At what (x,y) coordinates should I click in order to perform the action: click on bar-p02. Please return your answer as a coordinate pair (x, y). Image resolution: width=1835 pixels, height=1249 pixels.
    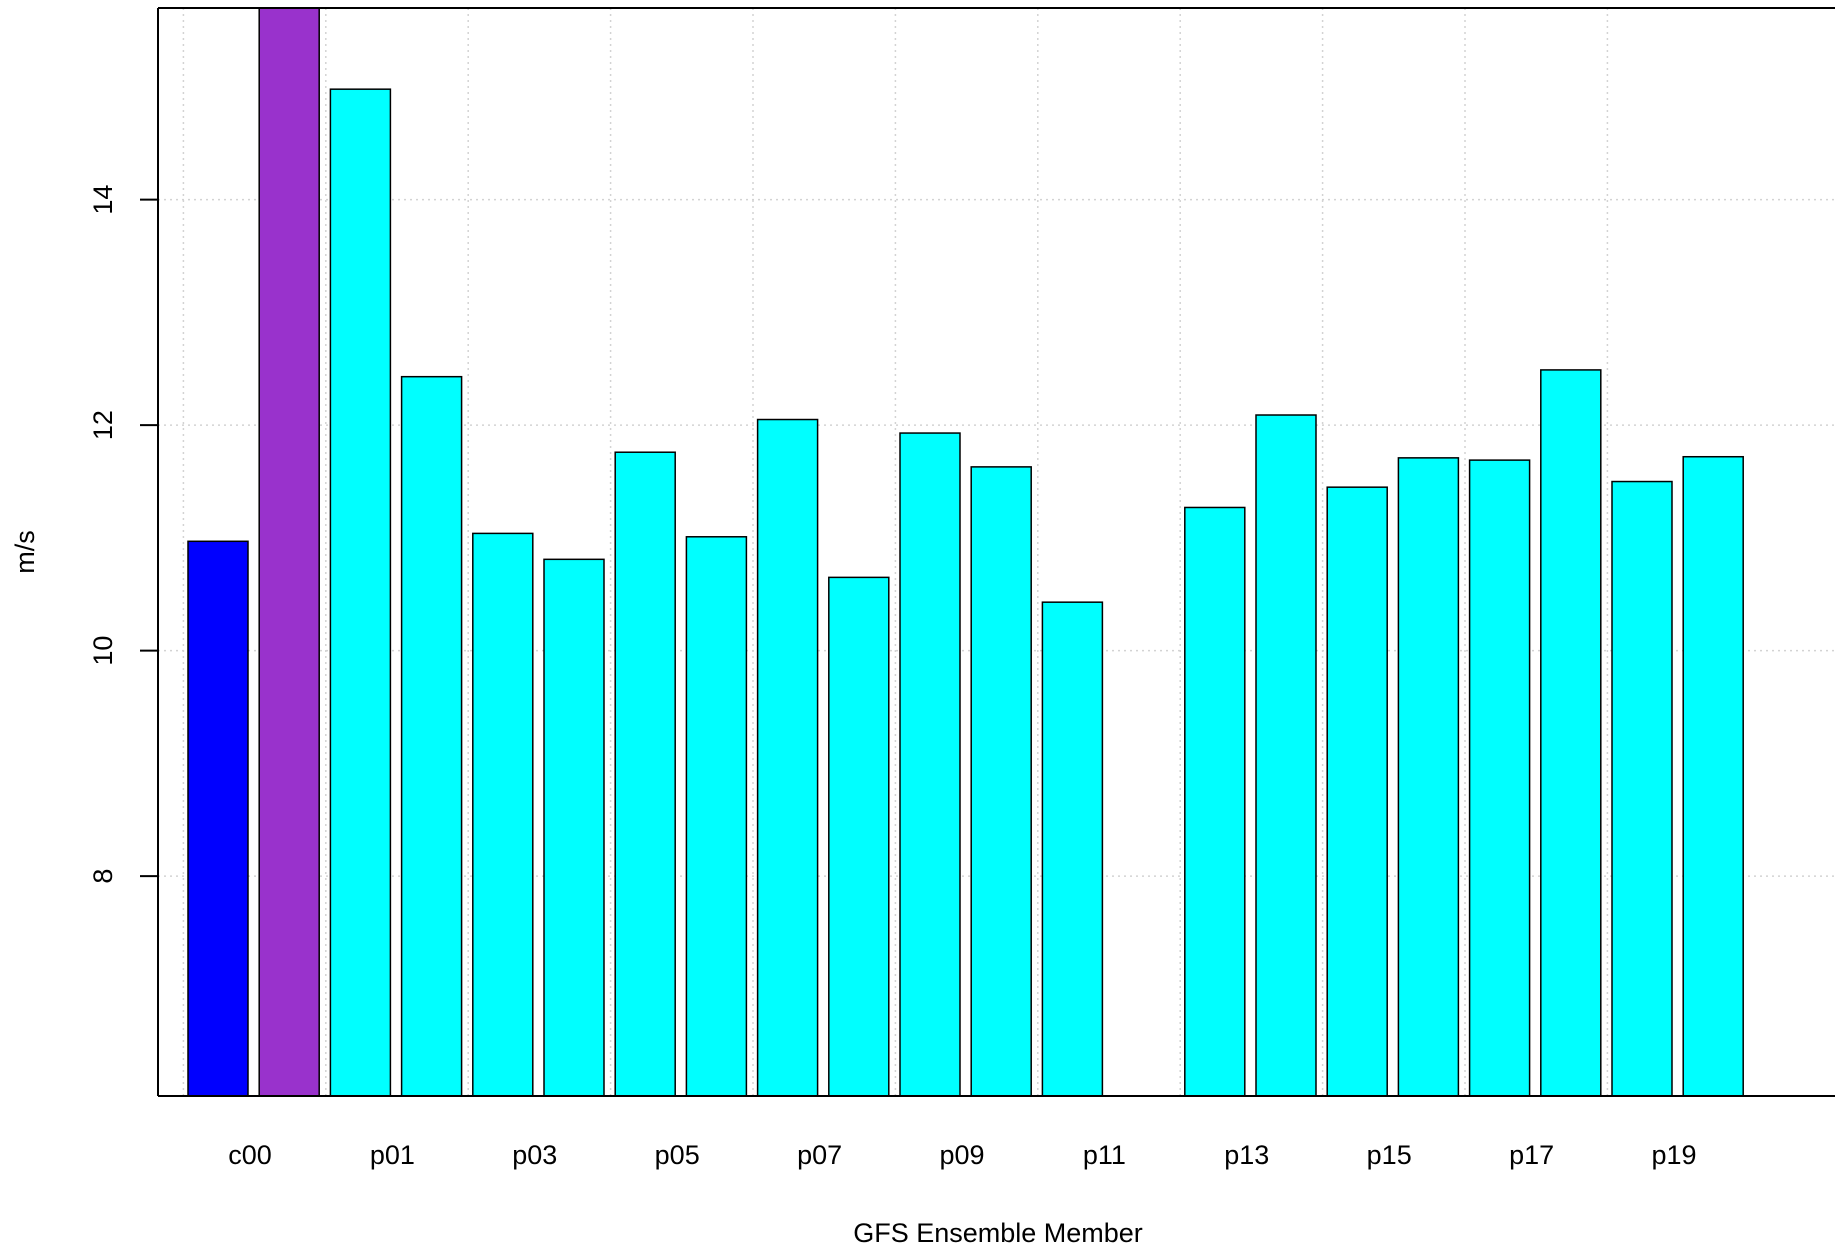
    Looking at the image, I should click on (431, 736).